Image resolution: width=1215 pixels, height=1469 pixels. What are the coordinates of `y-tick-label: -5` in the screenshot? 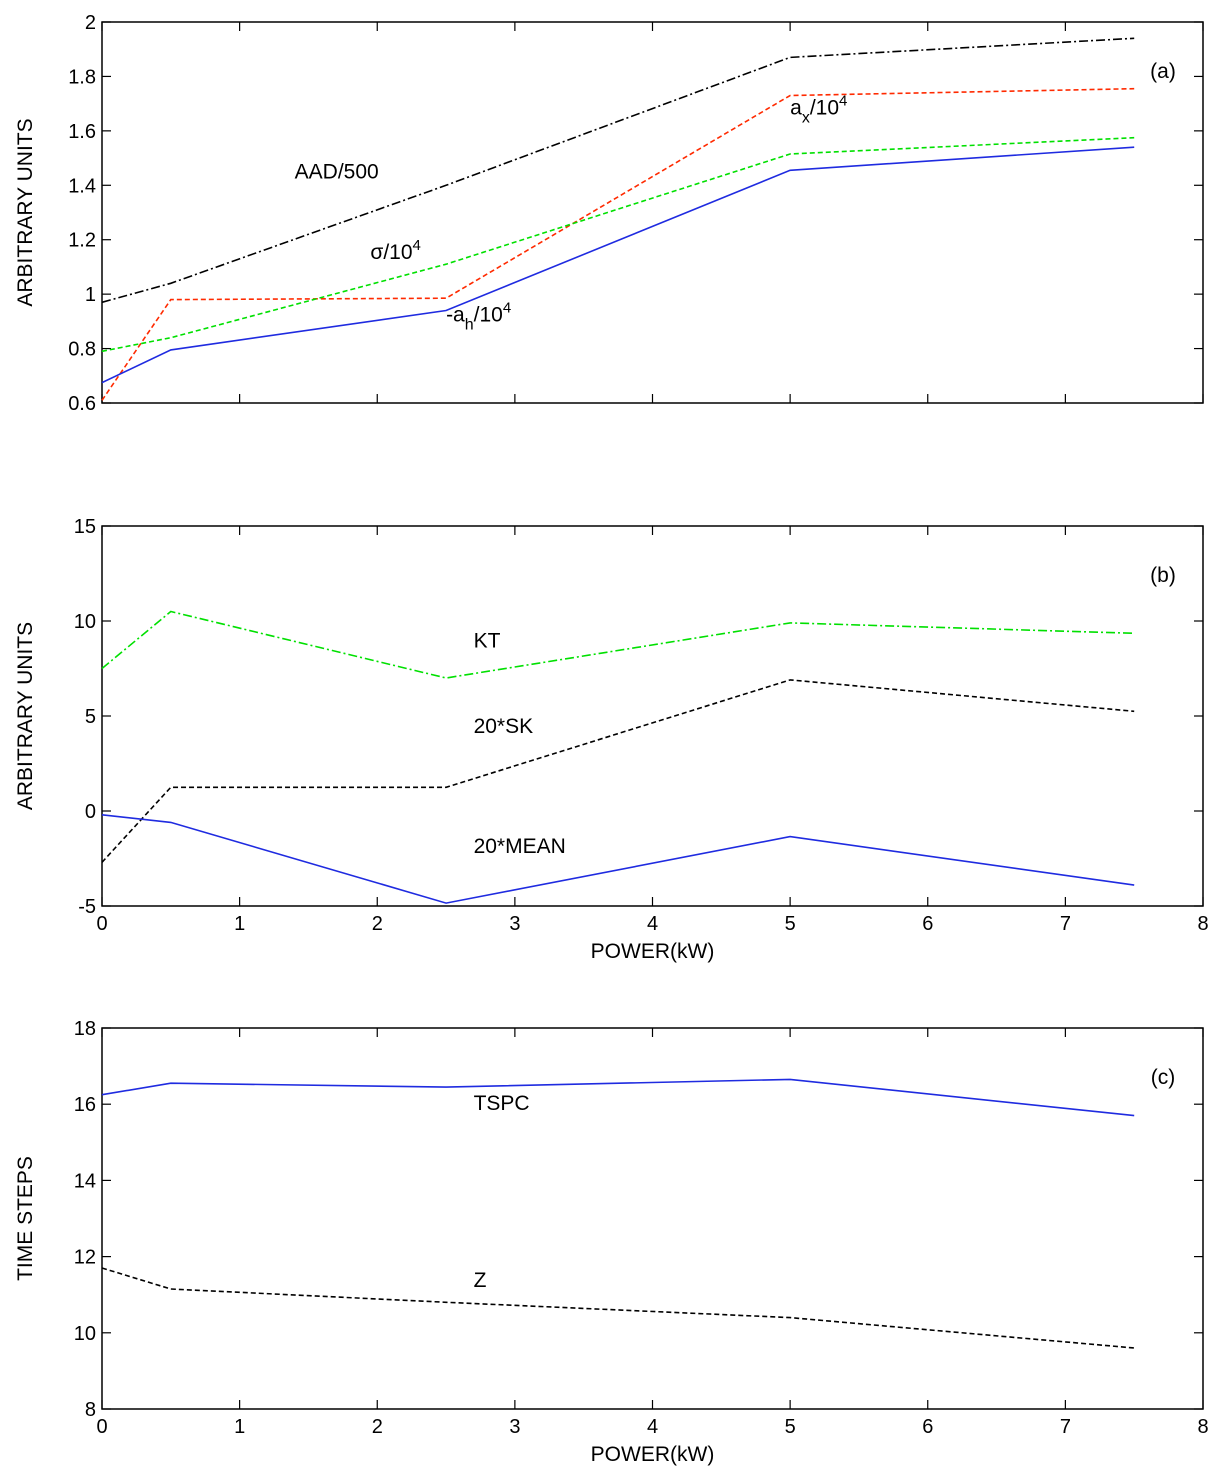 It's located at (87, 907).